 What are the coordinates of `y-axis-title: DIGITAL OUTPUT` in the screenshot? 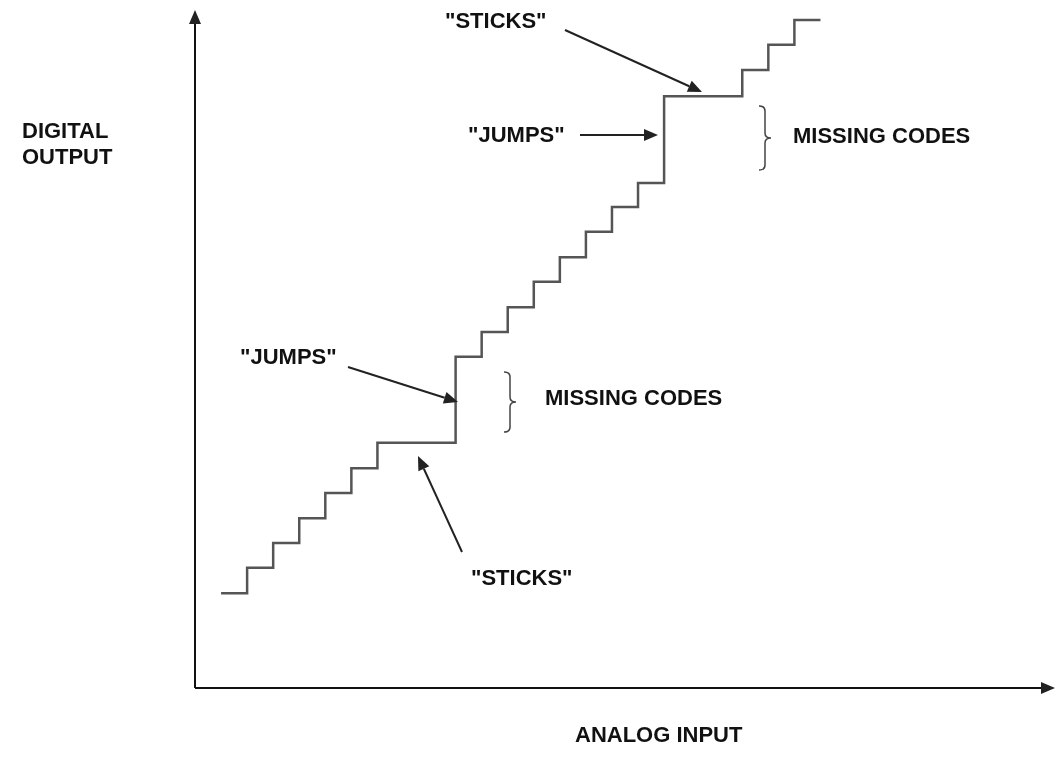 It's located at (68, 144).